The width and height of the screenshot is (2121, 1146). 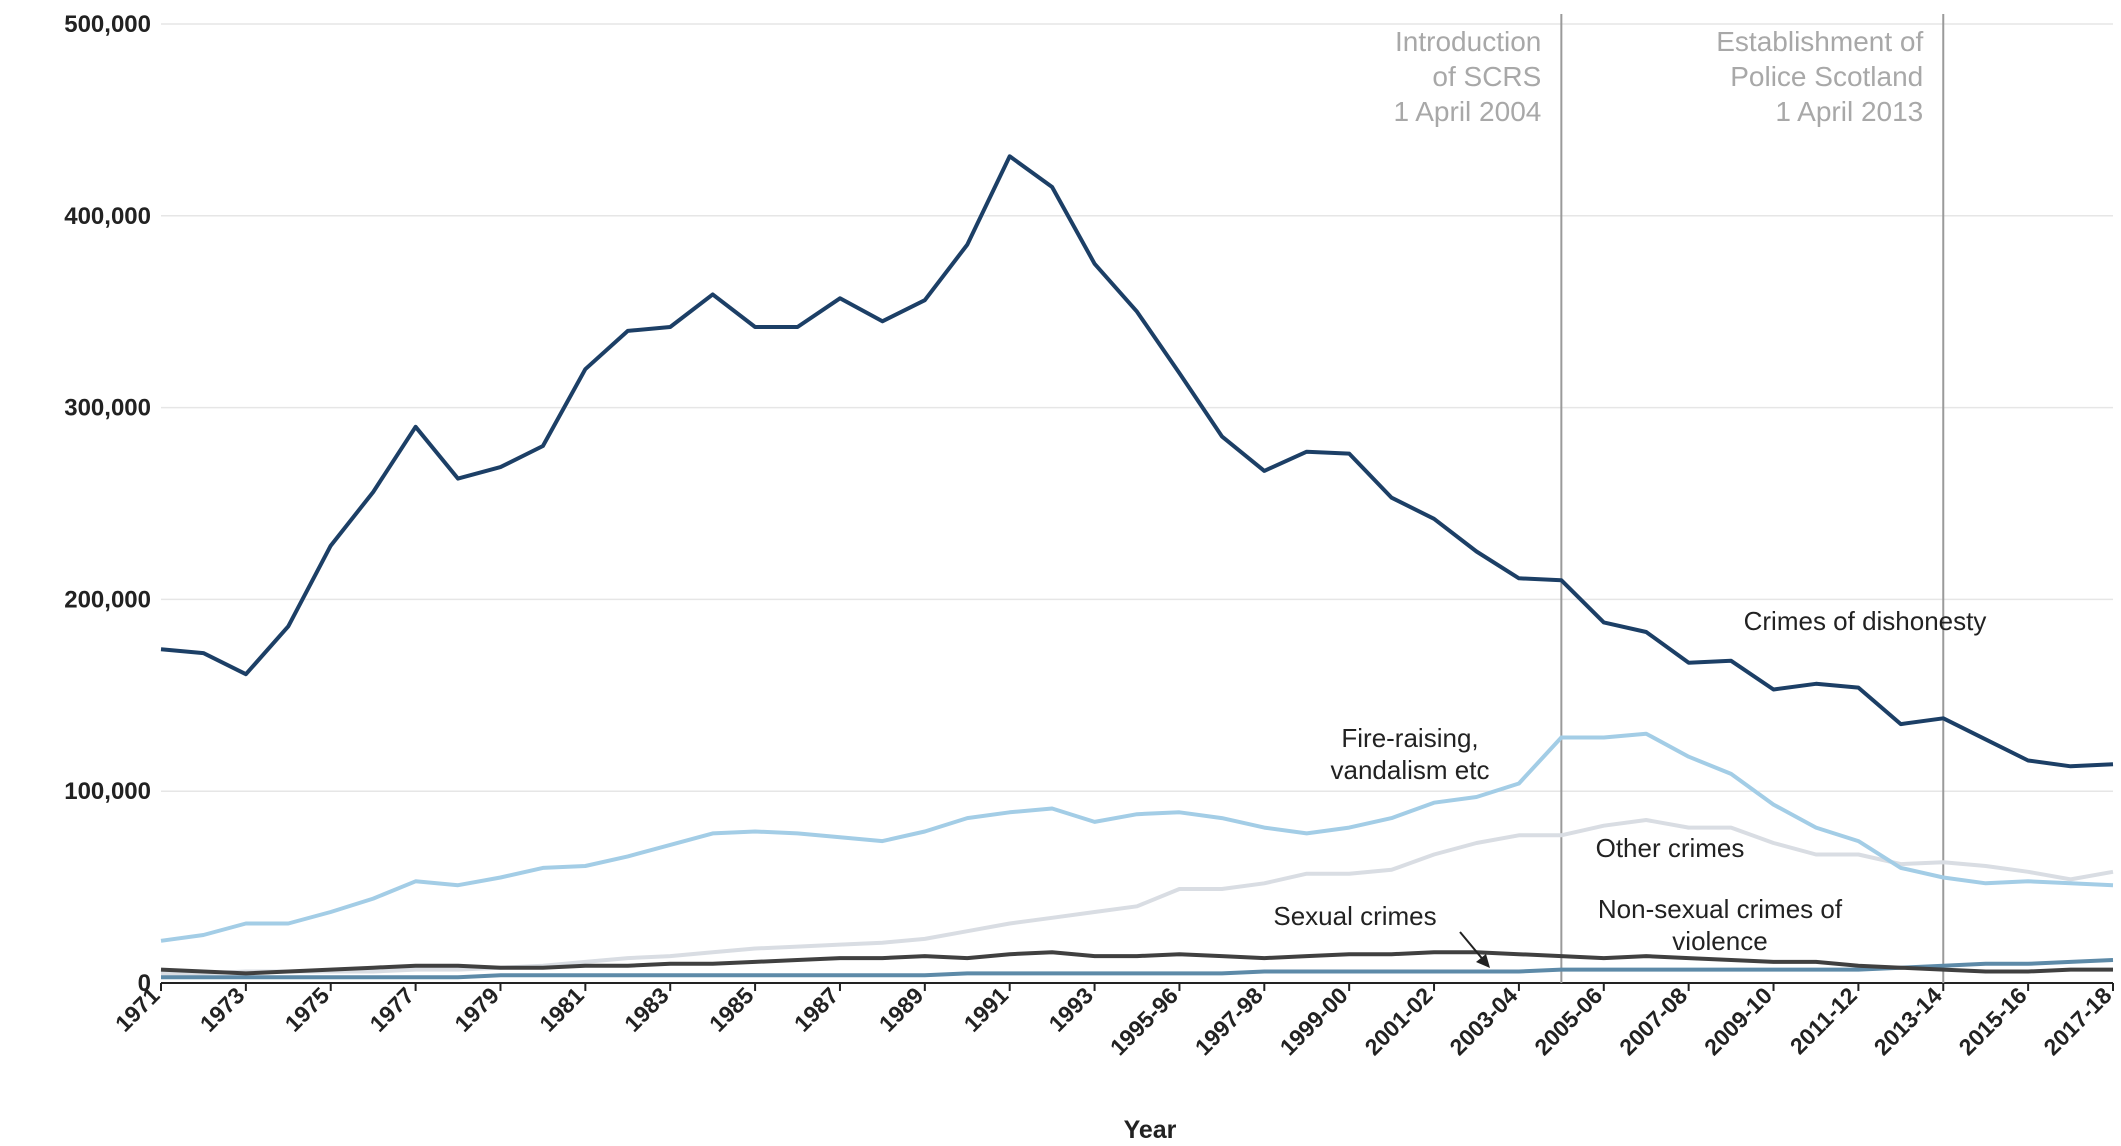 I want to click on y-tick-label: 500,000, so click(x=107, y=24).